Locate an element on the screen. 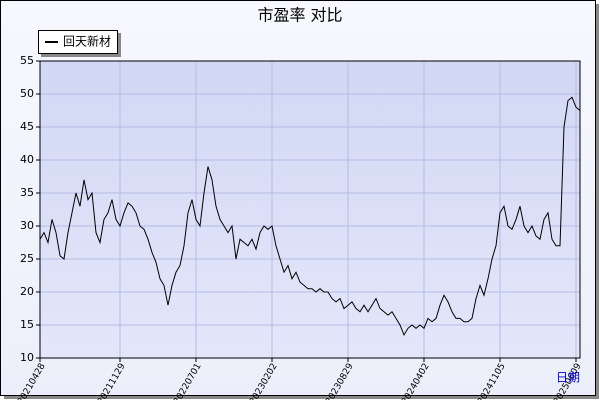 Image resolution: width=600 pixels, height=404 pixels. y-tick-label: 40 is located at coordinates (27, 159).